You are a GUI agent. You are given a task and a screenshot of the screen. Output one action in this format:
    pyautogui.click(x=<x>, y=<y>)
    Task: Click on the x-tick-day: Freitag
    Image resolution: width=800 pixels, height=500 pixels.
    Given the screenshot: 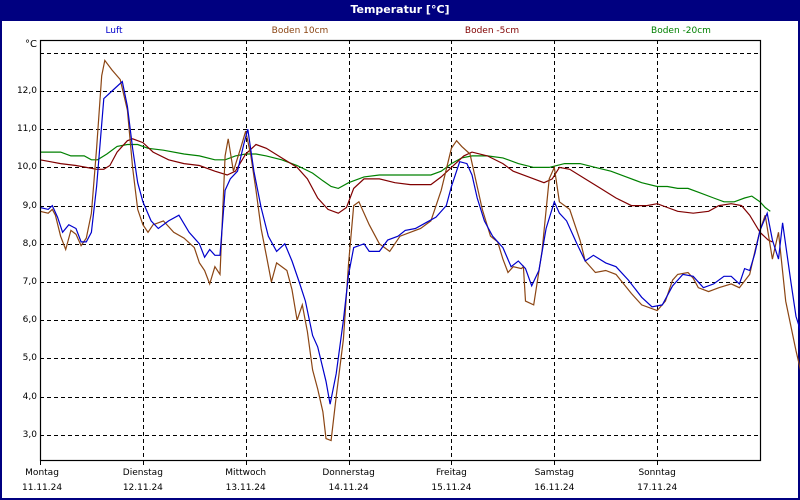 What is the action you would take?
    pyautogui.click(x=451, y=473)
    